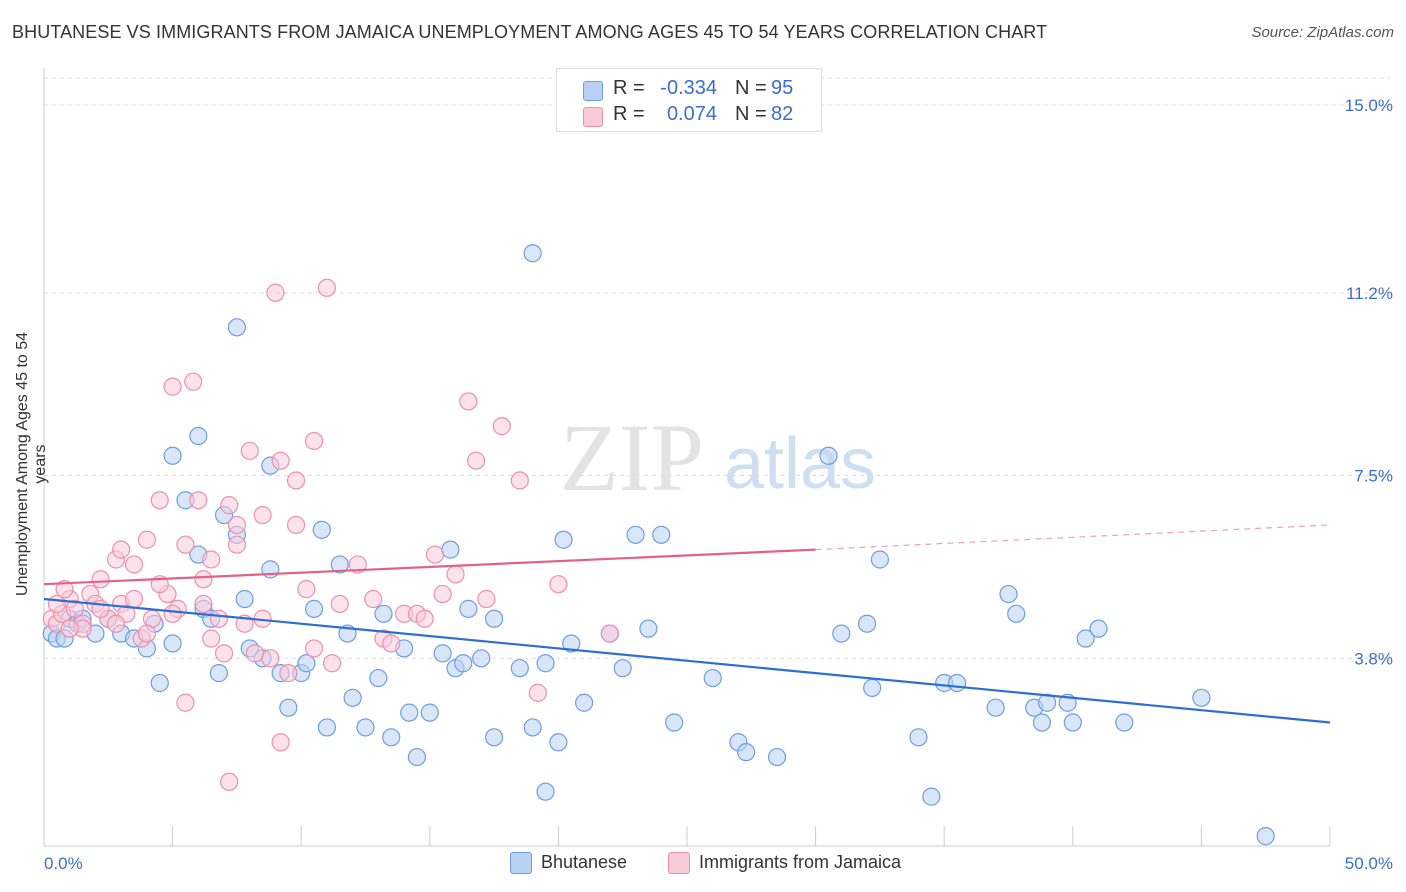 The width and height of the screenshot is (1406, 892). I want to click on y-axis-label: Unemployment Among Ages 45 to 54 years, so click(31, 464).